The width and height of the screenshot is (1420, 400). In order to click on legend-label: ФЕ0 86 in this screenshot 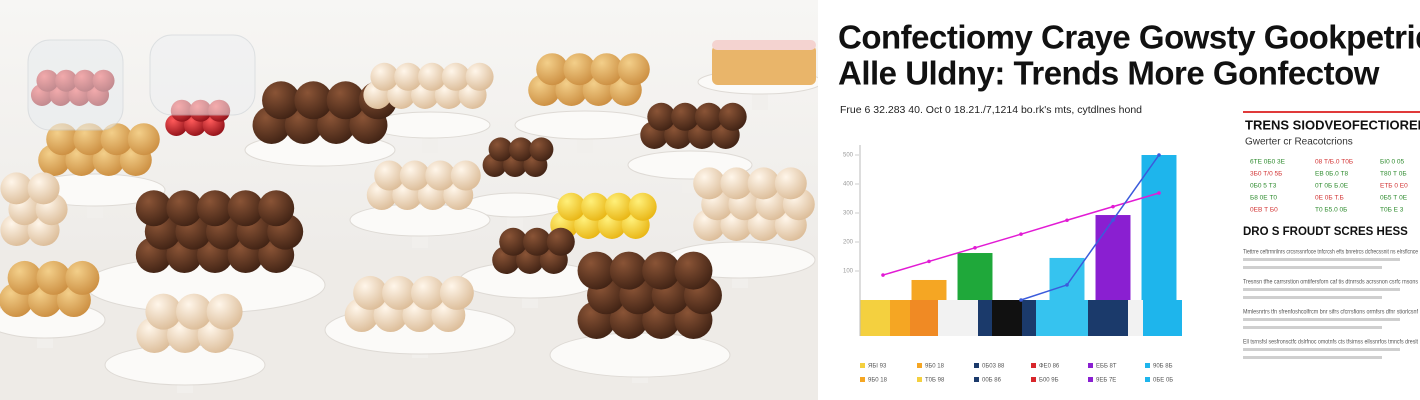, I will do `click(1049, 367)`.